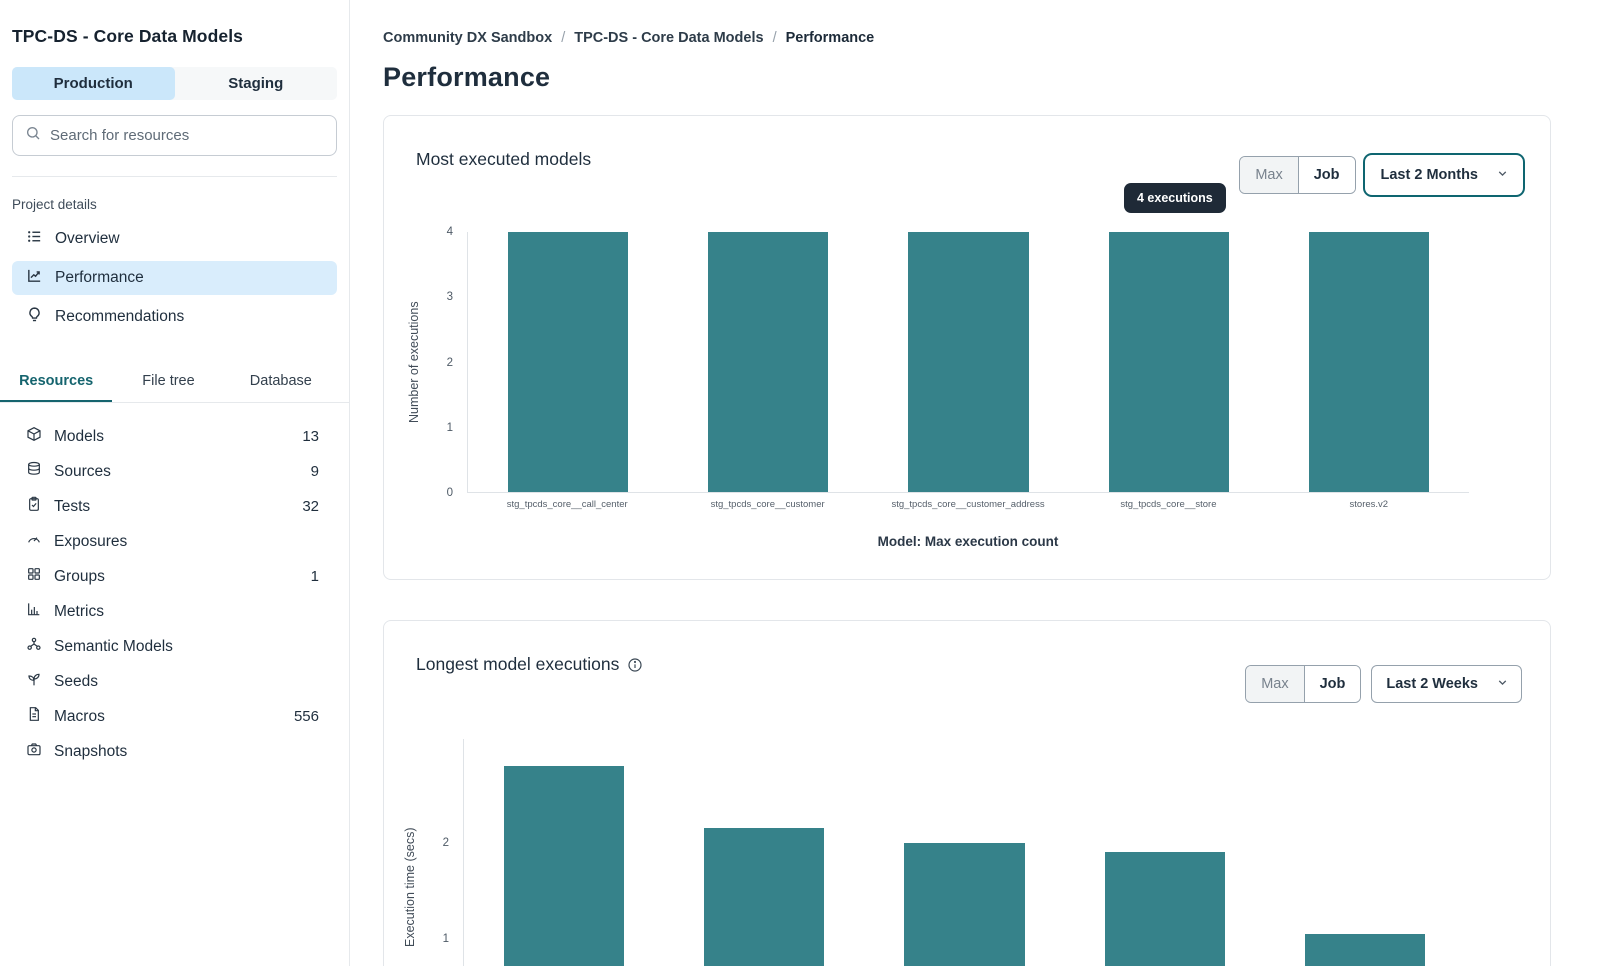 This screenshot has width=1621, height=966. I want to click on chart-controls: Max Job Last 2 Months, so click(1380, 175).